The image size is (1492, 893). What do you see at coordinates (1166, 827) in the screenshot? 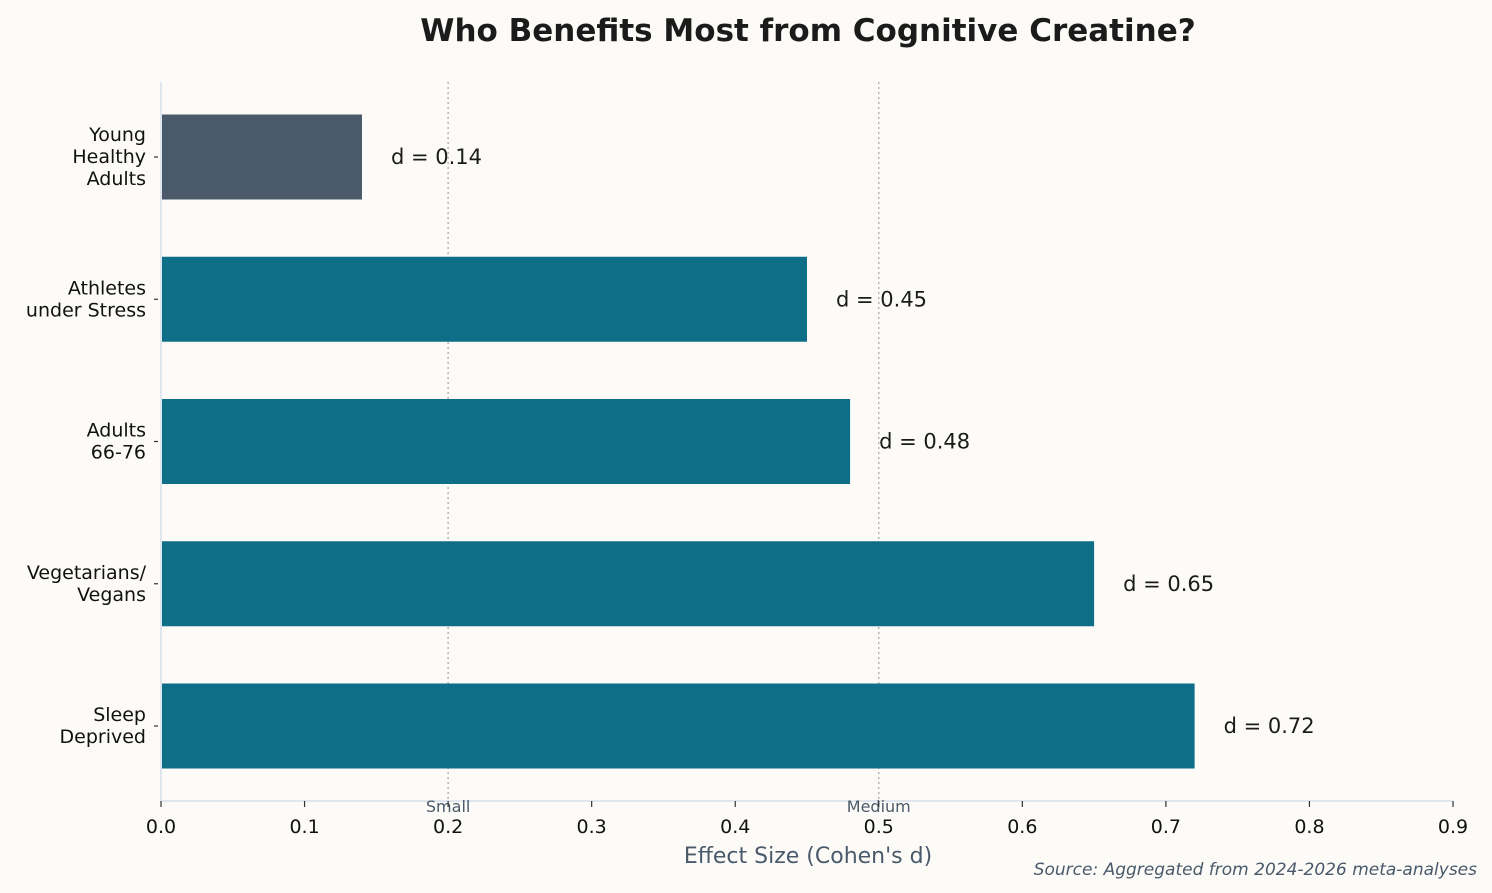
I see `x-tick-label: 0.7` at bounding box center [1166, 827].